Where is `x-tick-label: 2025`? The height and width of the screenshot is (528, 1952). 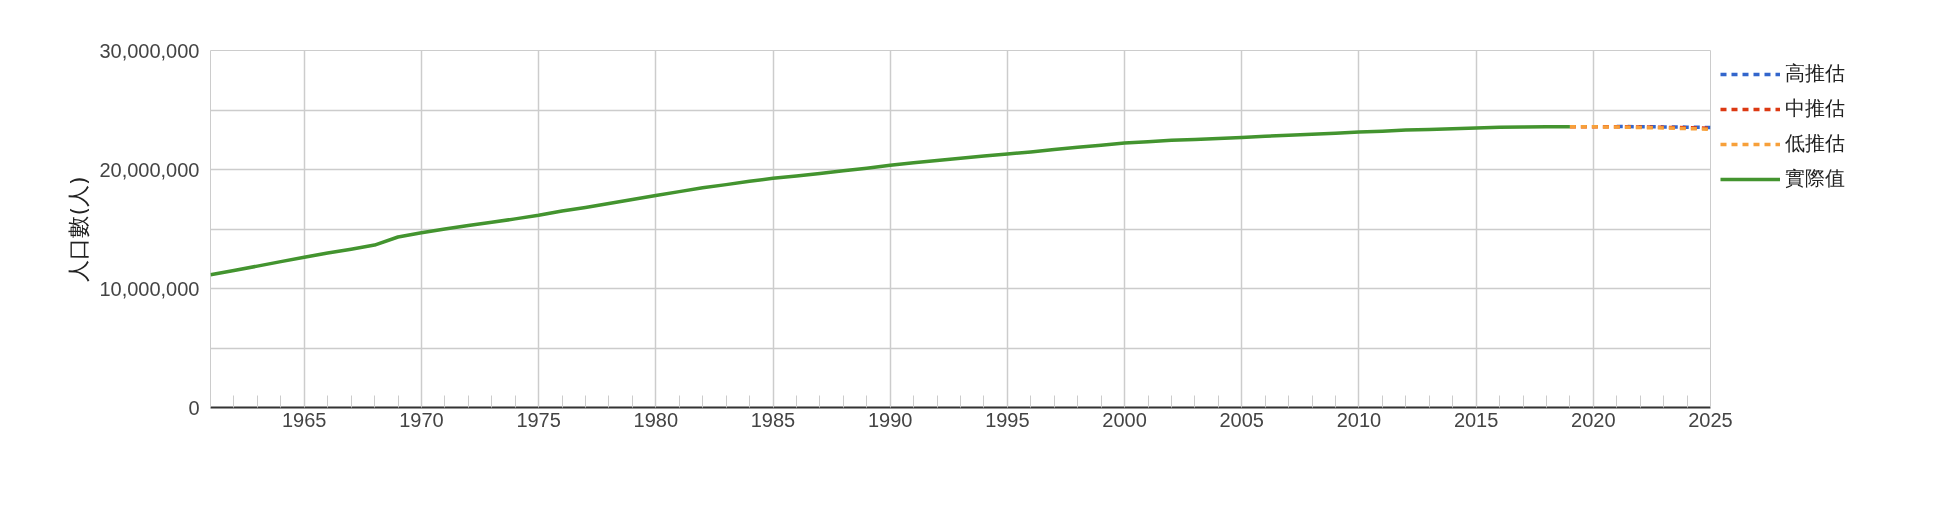
x-tick-label: 2025 is located at coordinates (1710, 419).